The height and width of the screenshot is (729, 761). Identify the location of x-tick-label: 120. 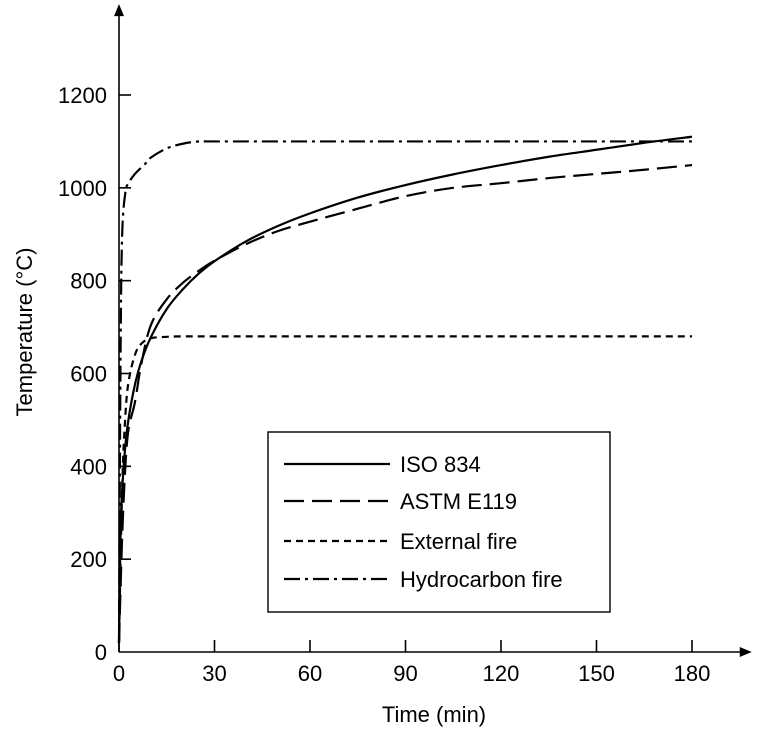
(501, 673).